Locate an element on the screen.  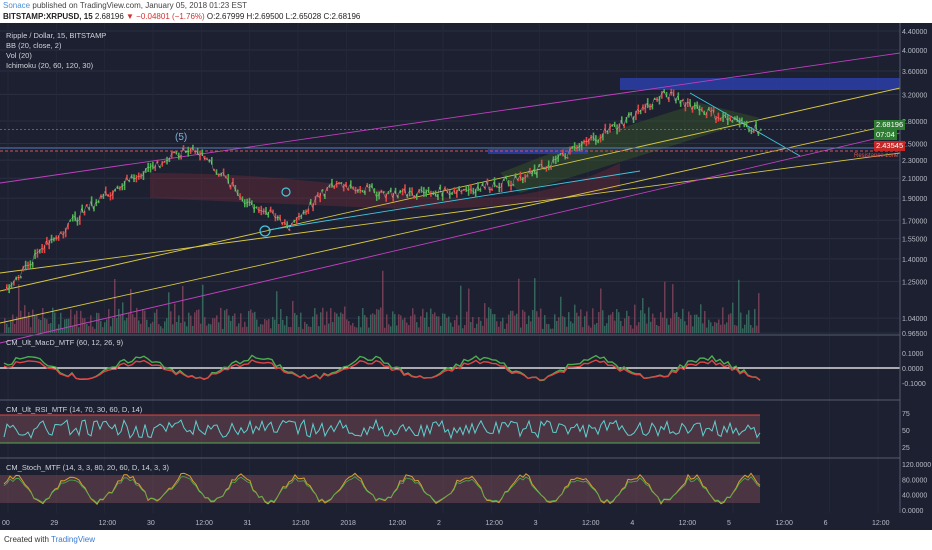
time-tick-label: 6 is located at coordinates (826, 523).